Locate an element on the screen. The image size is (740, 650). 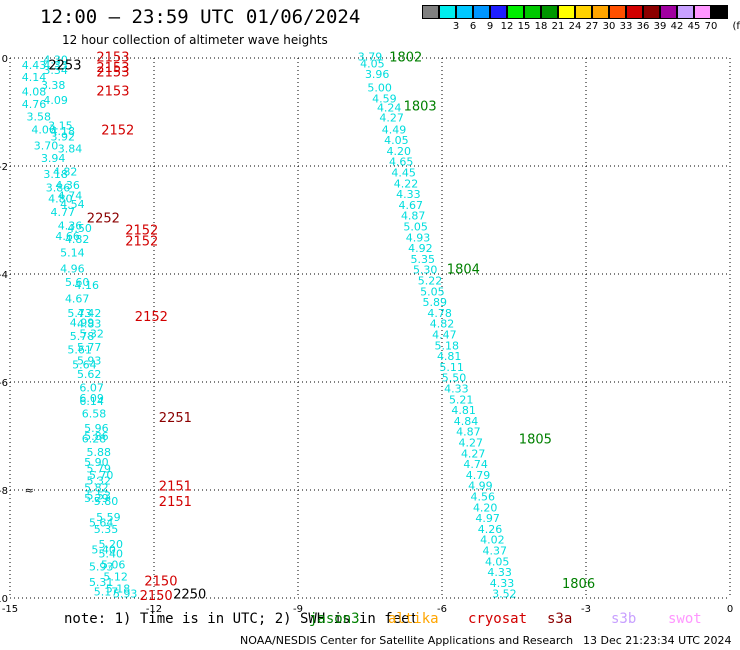
color-scale-label: 45 is located at coordinates (694, 26).